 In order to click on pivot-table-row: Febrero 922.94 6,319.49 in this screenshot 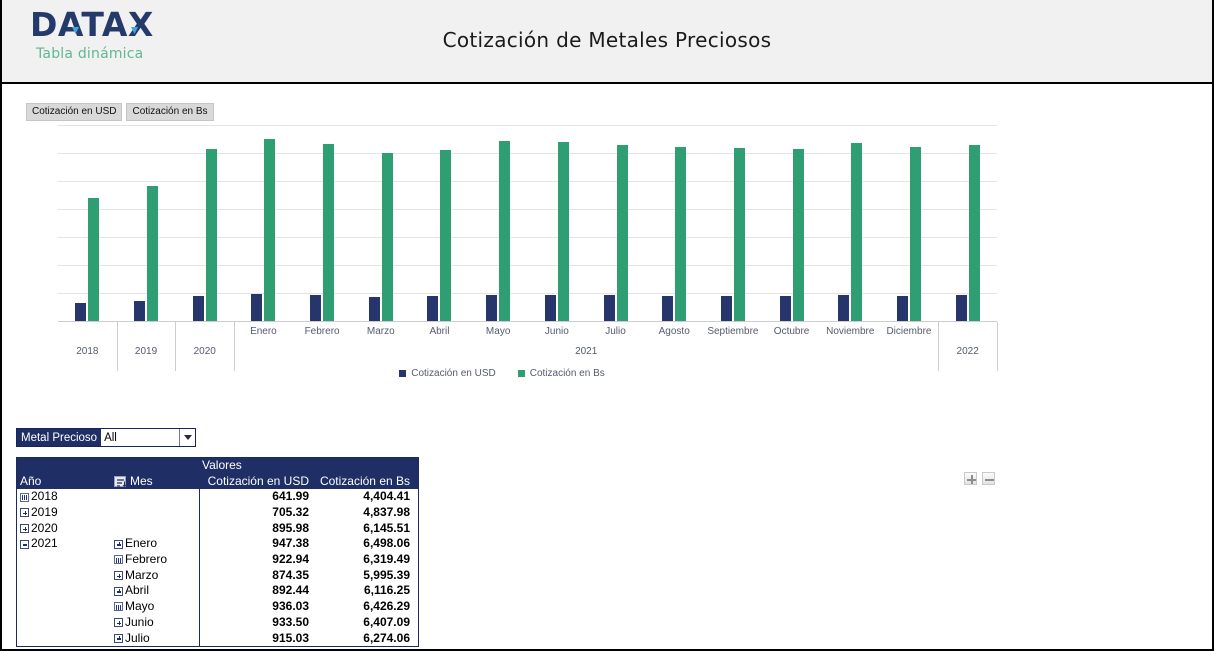, I will do `click(217, 560)`.